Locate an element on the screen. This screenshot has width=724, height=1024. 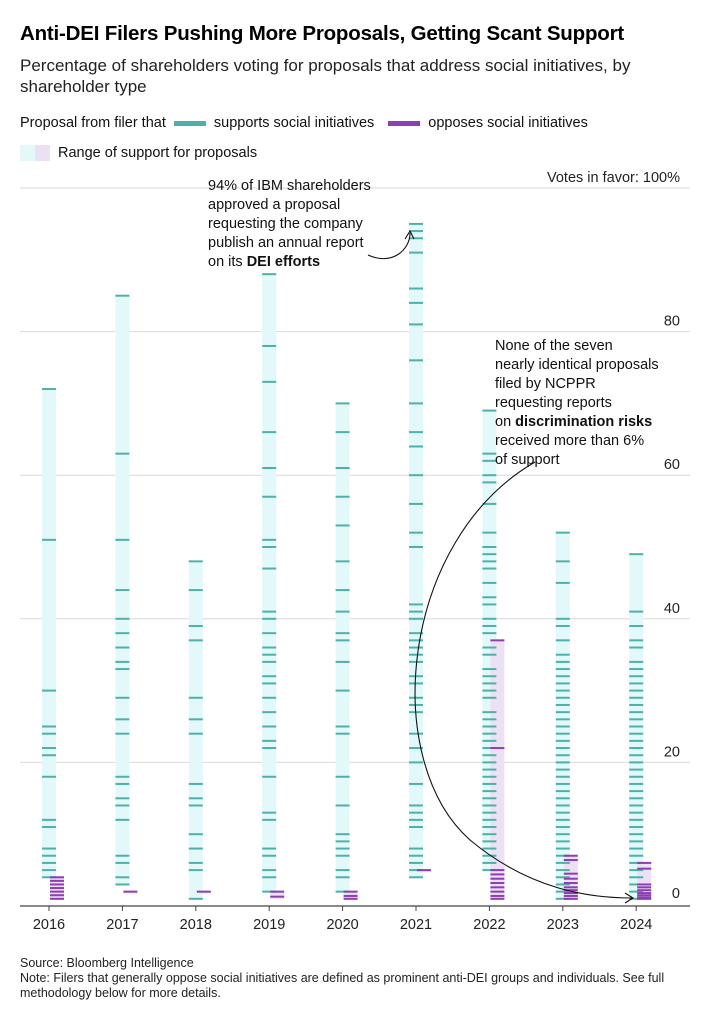
legend-range-supports-swatch is located at coordinates (27, 153).